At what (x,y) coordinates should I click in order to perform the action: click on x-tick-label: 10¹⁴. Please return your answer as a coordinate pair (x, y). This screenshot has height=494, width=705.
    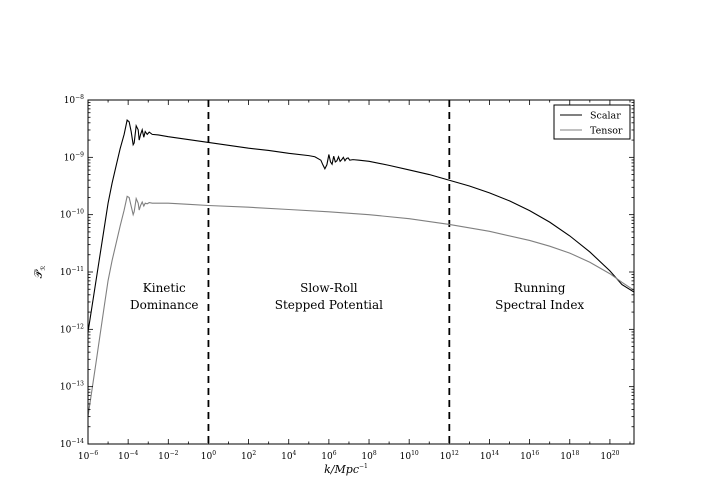
    Looking at the image, I should click on (489, 456).